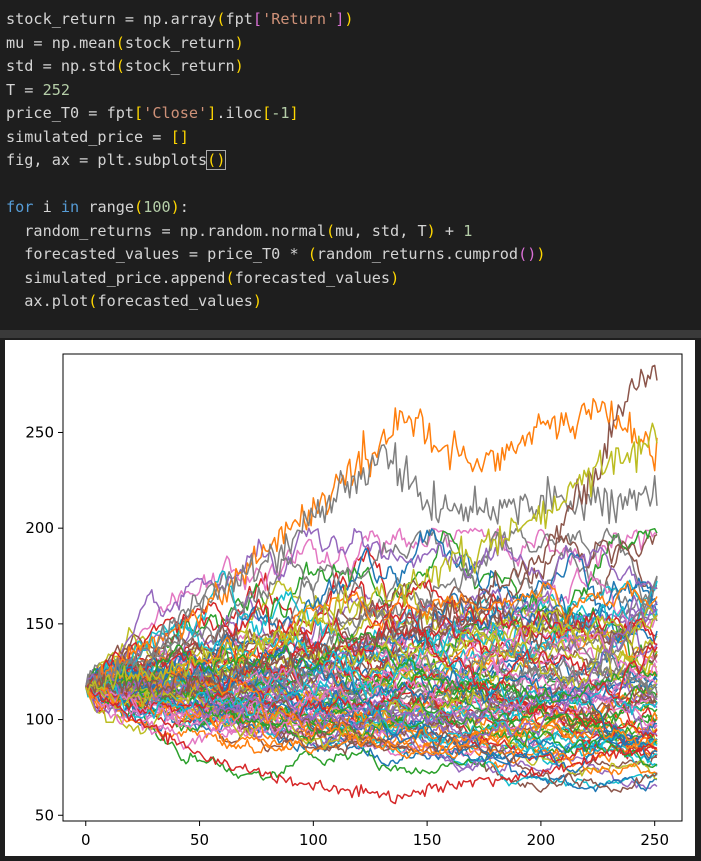  I want to click on code-token: .iloc, so click(239, 113).